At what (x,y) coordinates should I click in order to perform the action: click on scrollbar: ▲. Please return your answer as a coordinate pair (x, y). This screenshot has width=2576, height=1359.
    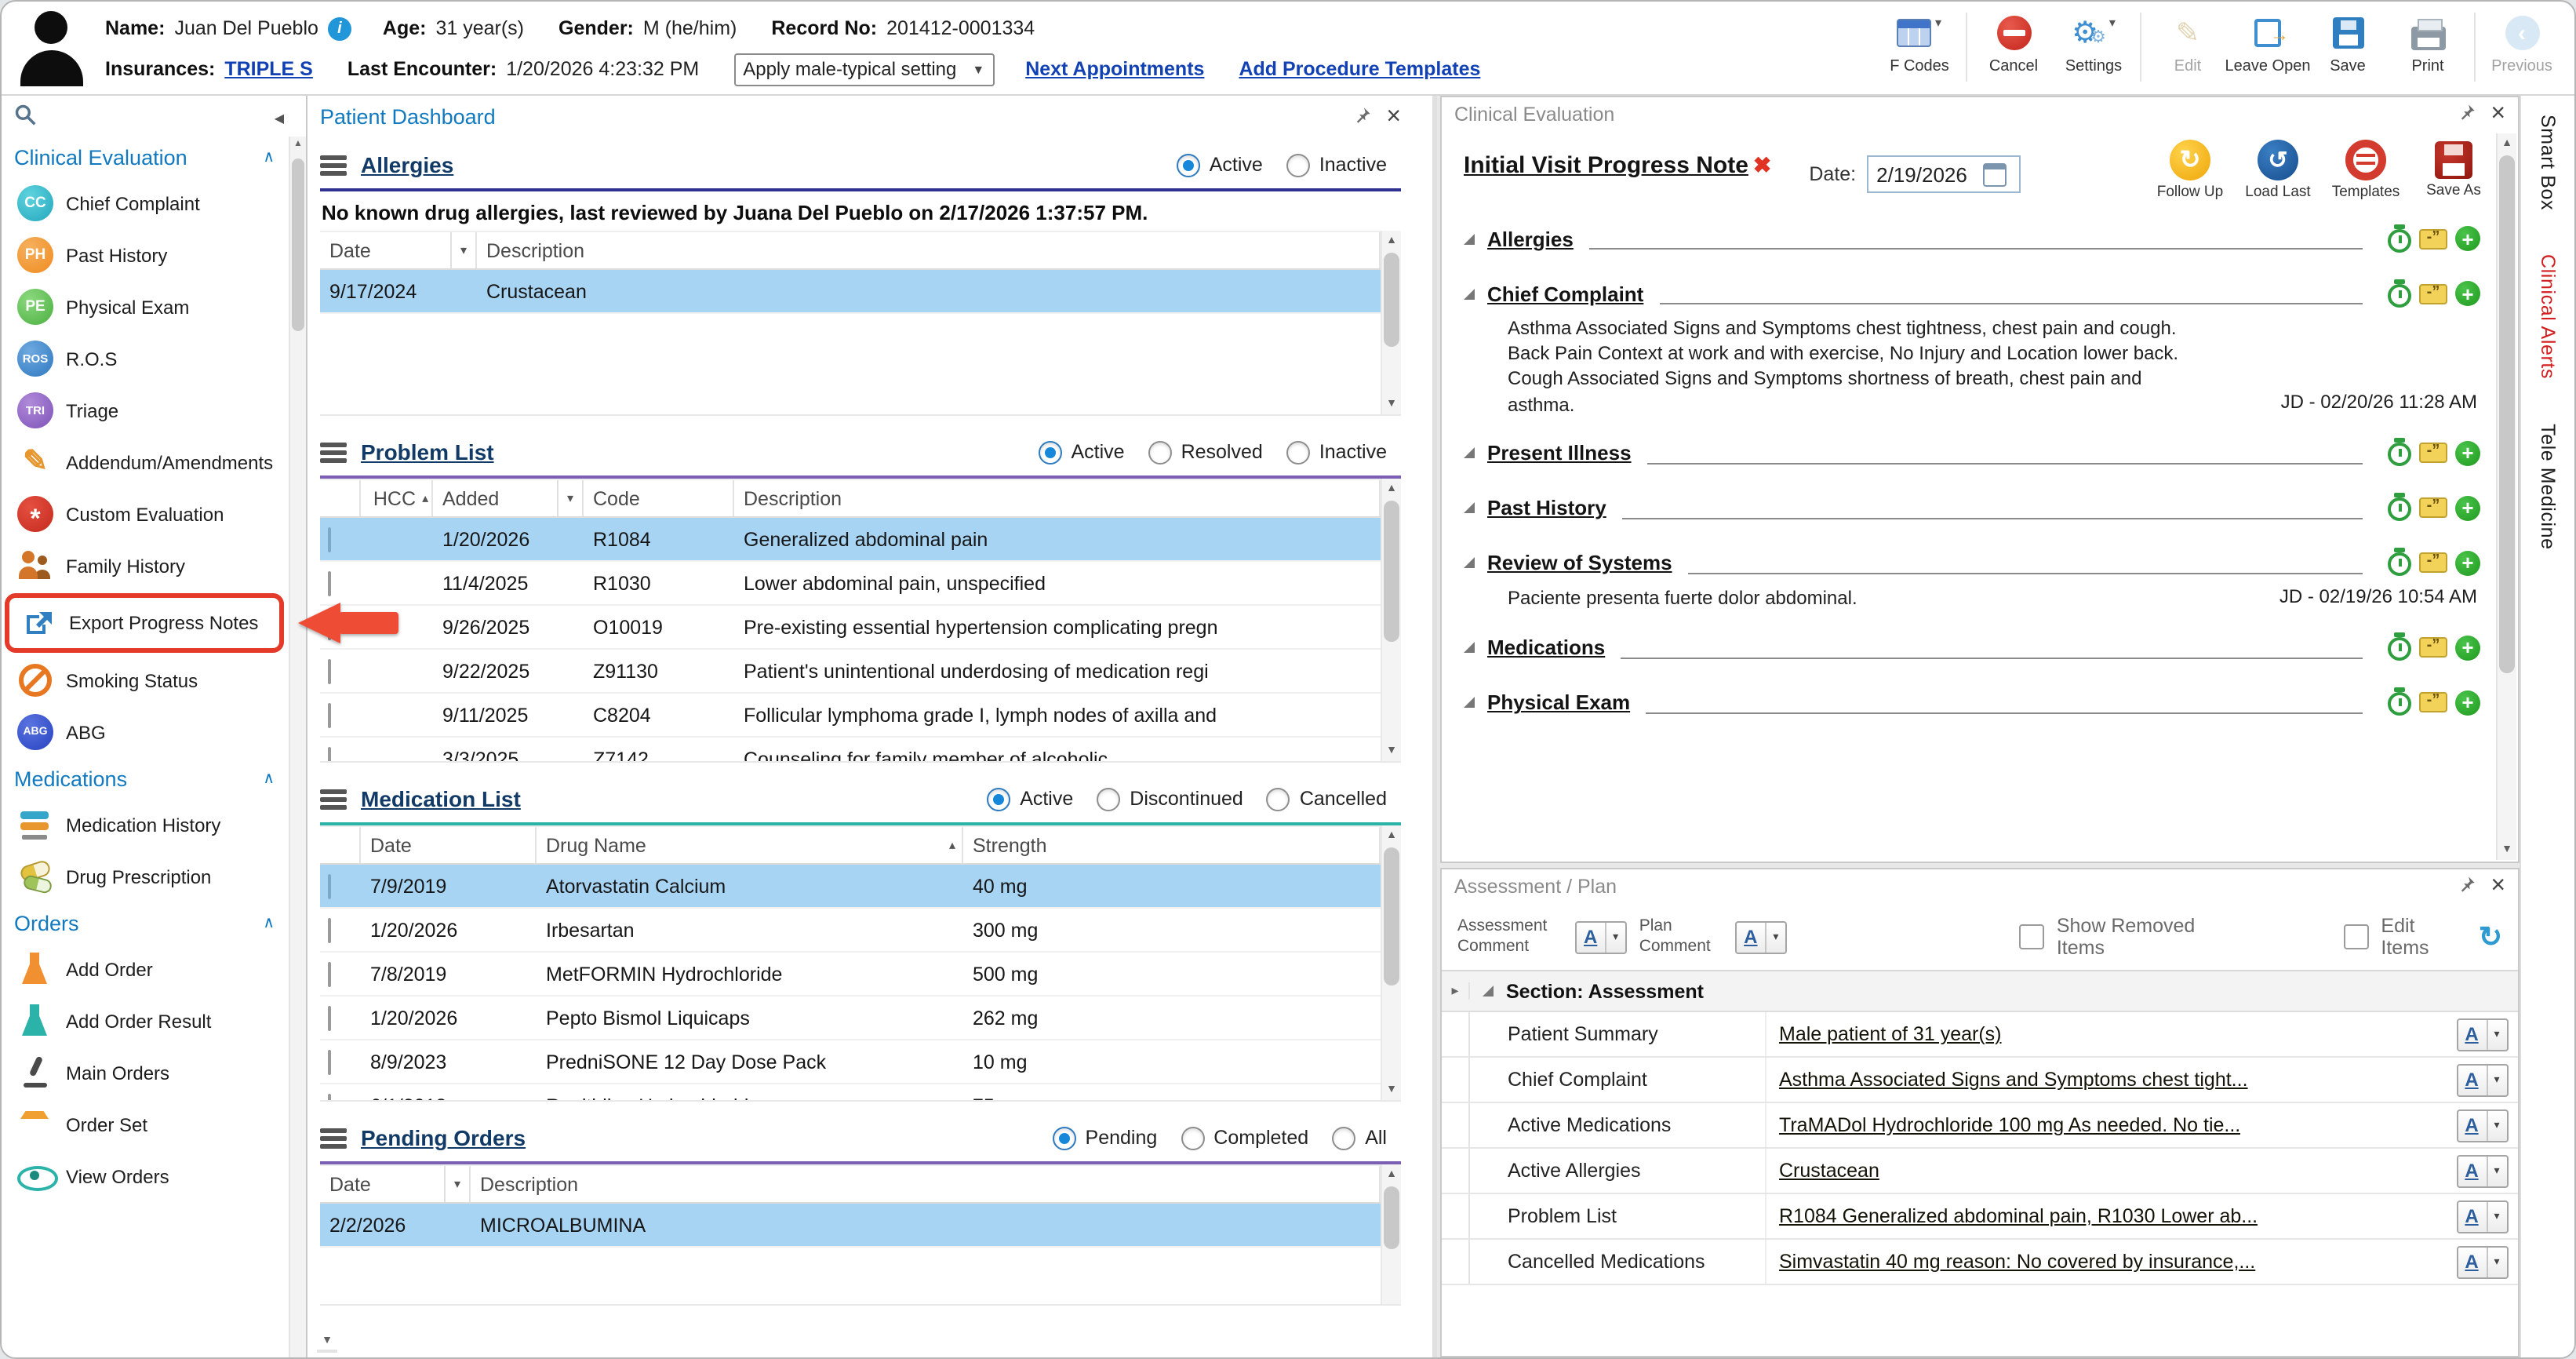
    Looking at the image, I should click on (1391, 1234).